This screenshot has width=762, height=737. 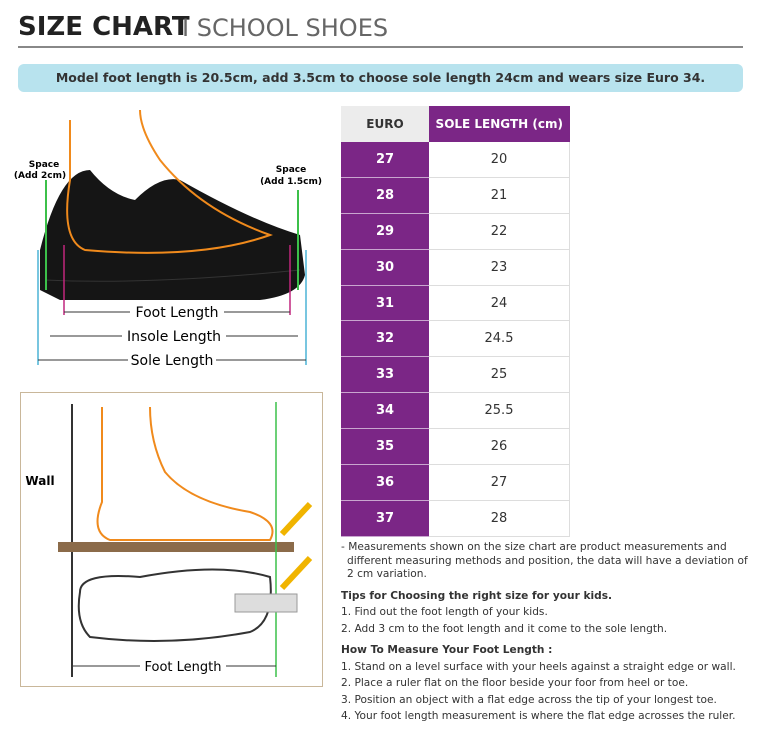 I want to click on table-row: 32 24.5, so click(x=455, y=339).